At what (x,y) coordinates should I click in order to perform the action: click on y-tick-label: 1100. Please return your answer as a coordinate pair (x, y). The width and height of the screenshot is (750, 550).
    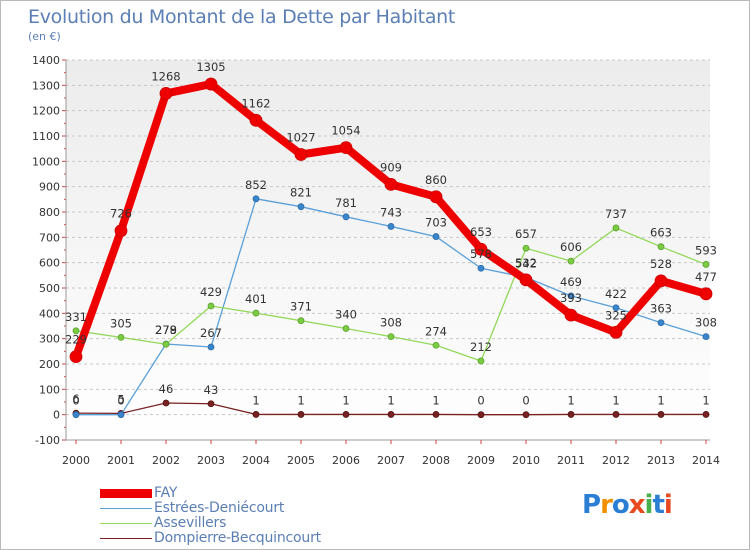
    Looking at the image, I should click on (46, 136).